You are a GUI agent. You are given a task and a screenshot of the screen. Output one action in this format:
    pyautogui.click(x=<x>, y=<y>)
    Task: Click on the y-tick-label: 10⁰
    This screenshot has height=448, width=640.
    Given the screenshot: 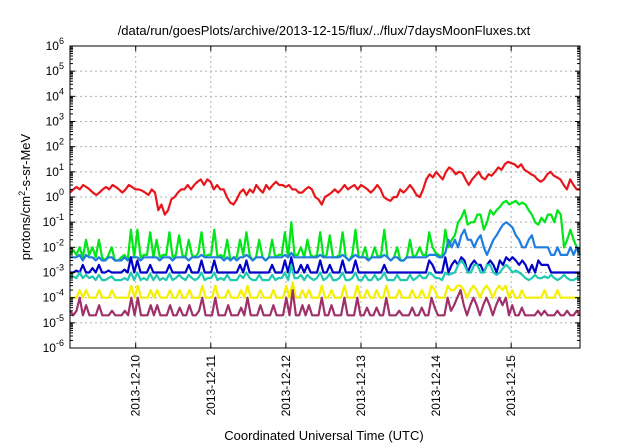 What is the action you would take?
    pyautogui.click(x=55, y=195)
    